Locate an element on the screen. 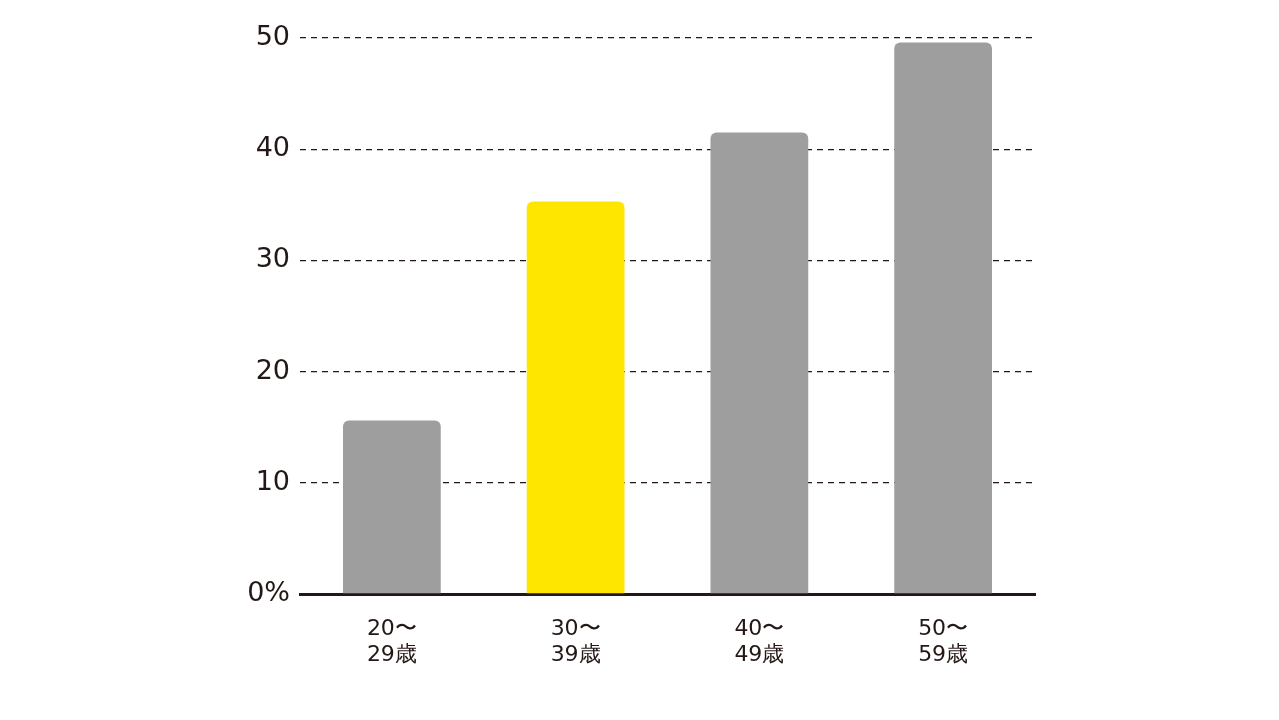 This screenshot has width=1279, height=720. y-tick-label: 30 is located at coordinates (272, 258).